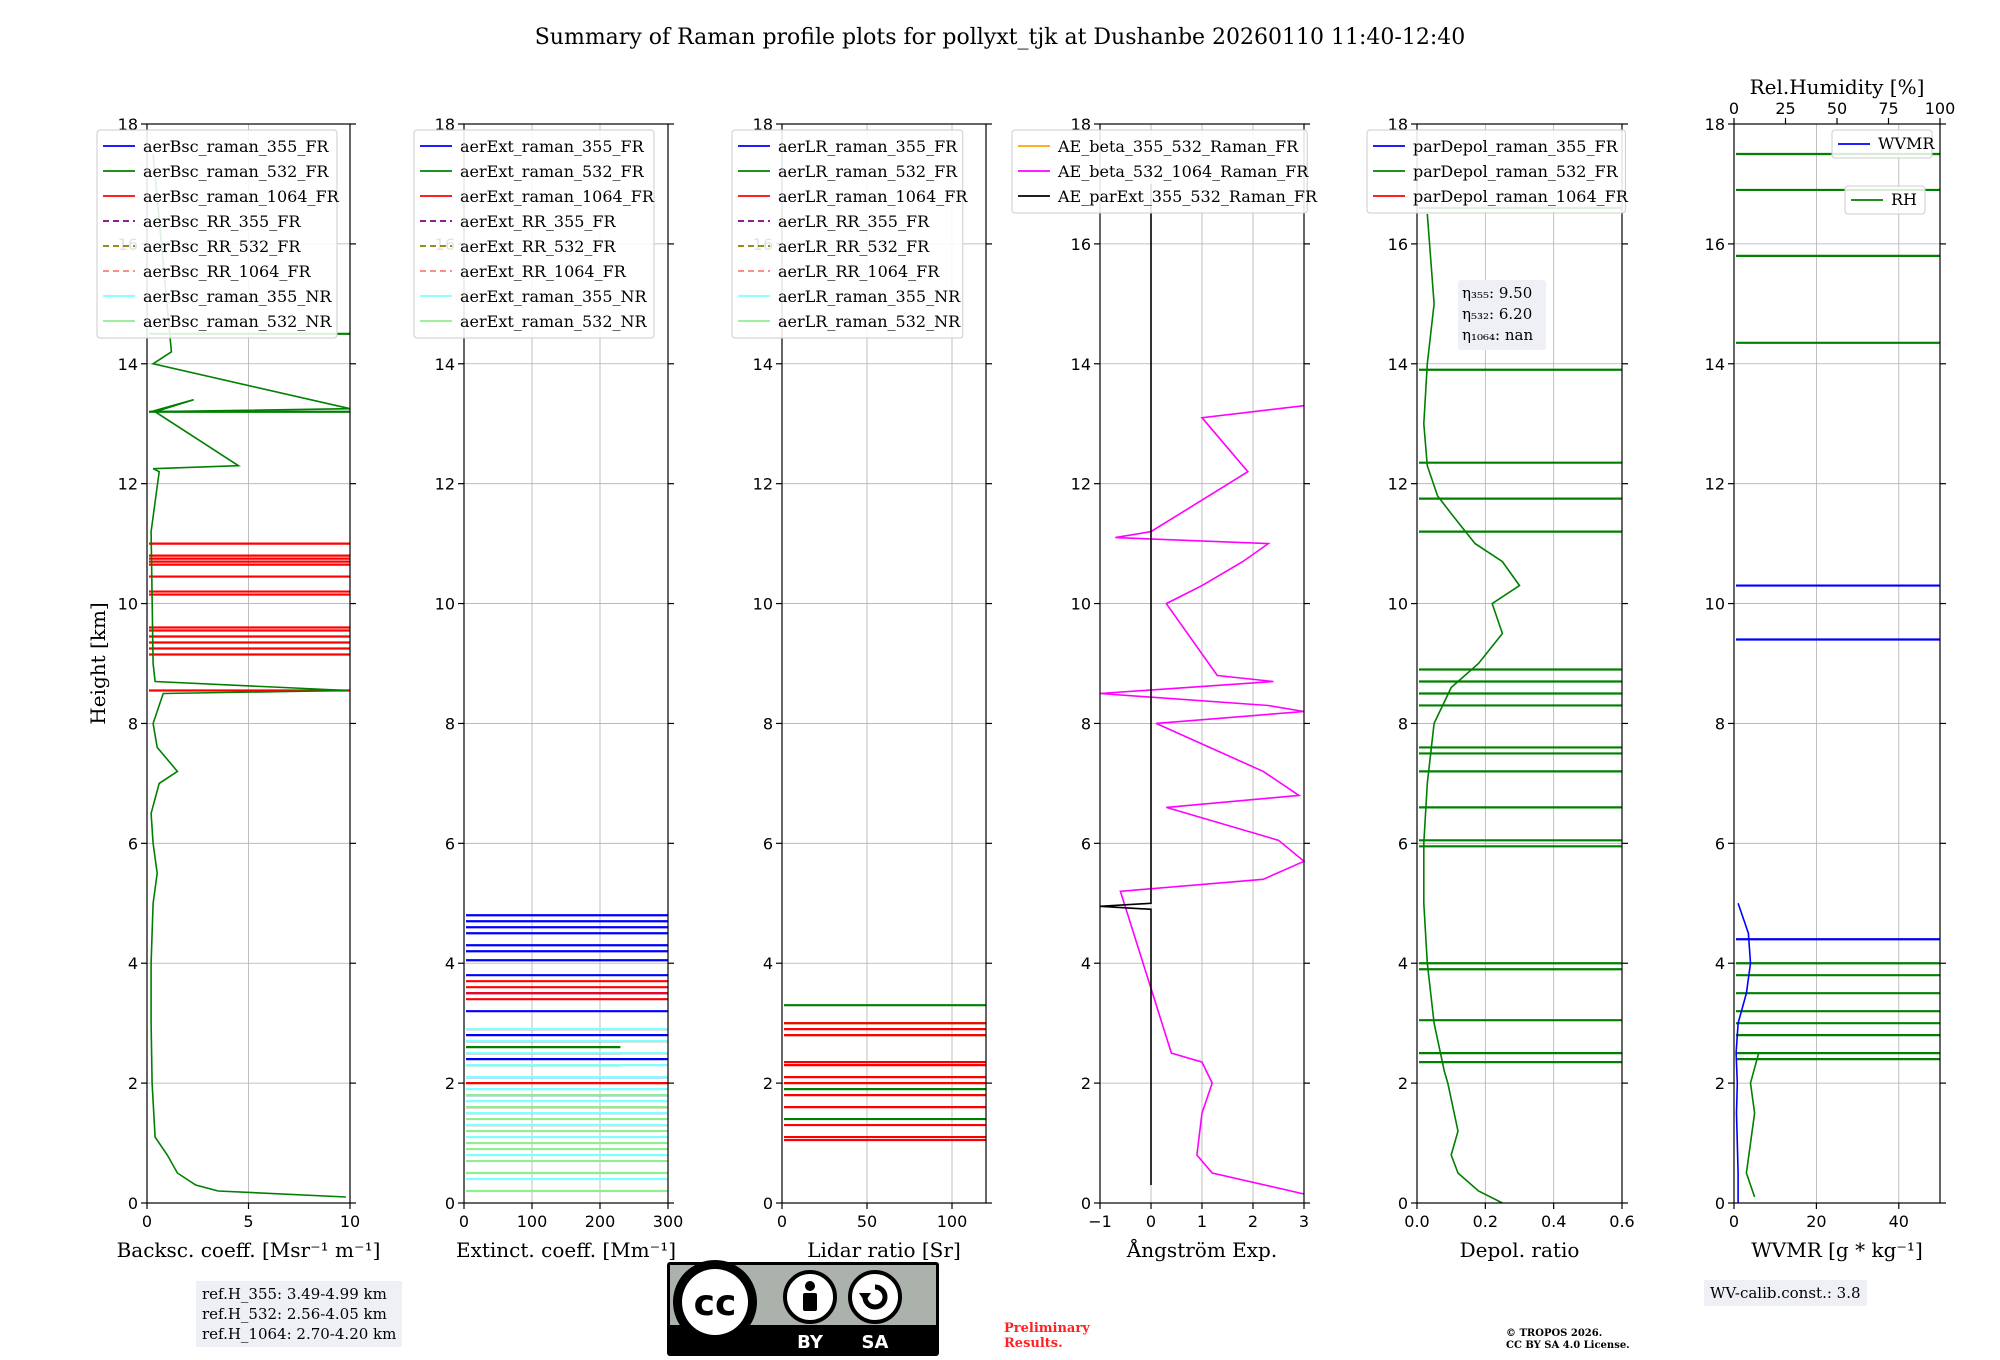 The width and height of the screenshot is (2000, 1360). Describe the element at coordinates (1471, 708) in the screenshot. I see `series-parDepol_raman_532_FR` at that location.